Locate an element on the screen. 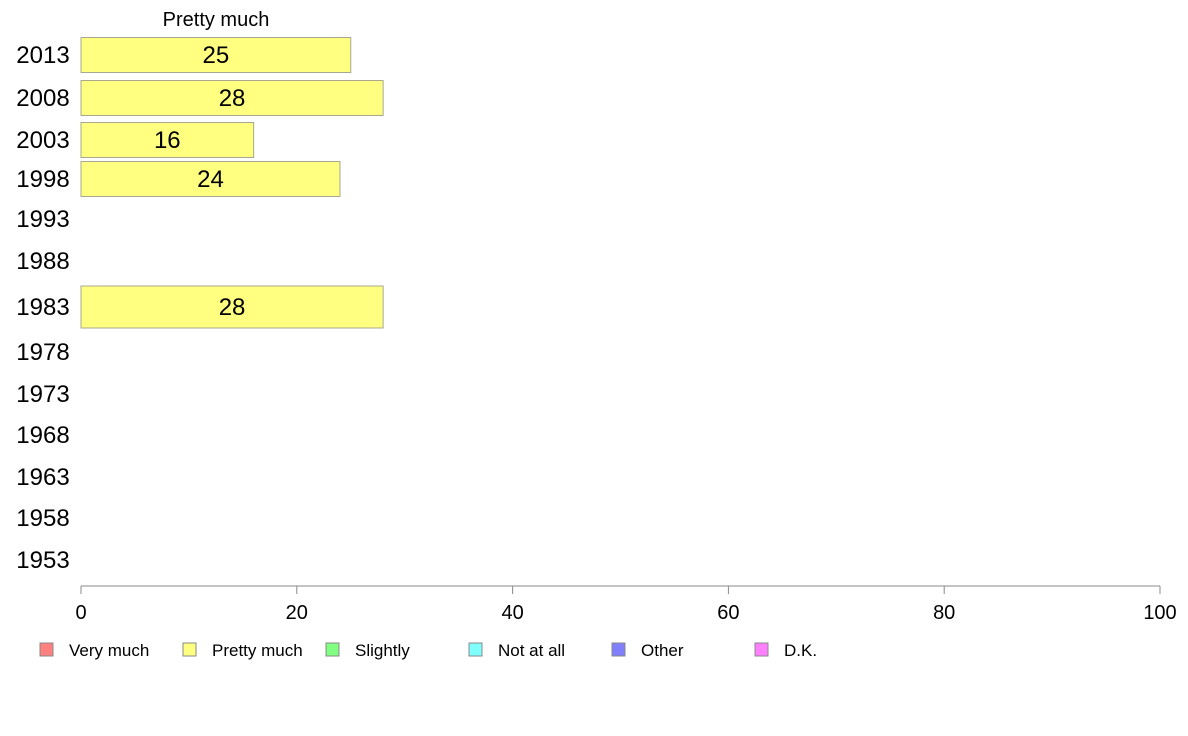 The width and height of the screenshot is (1188, 736). bar-value-label: 24 is located at coordinates (210, 179).